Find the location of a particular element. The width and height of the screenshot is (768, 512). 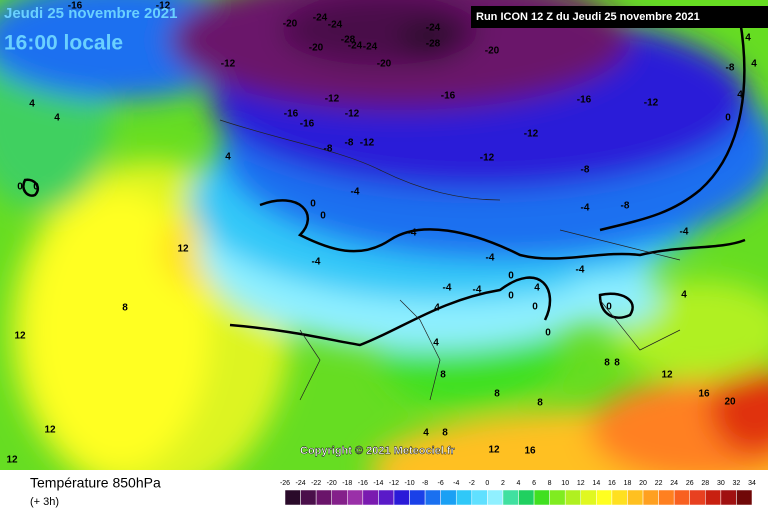

legend-tick-label: 12 is located at coordinates (581, 483).